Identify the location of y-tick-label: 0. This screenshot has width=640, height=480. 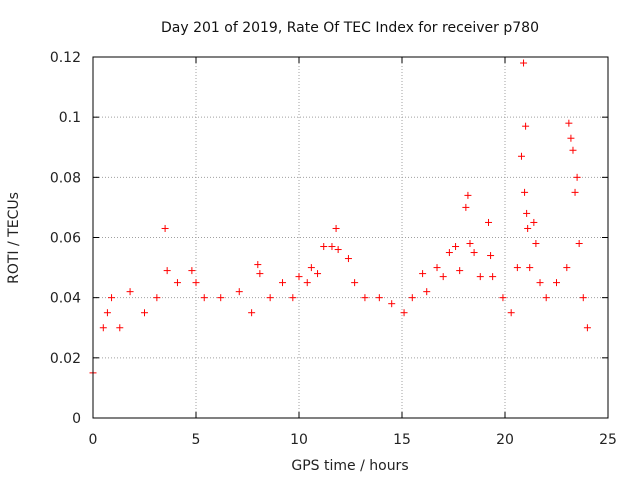
(76, 419).